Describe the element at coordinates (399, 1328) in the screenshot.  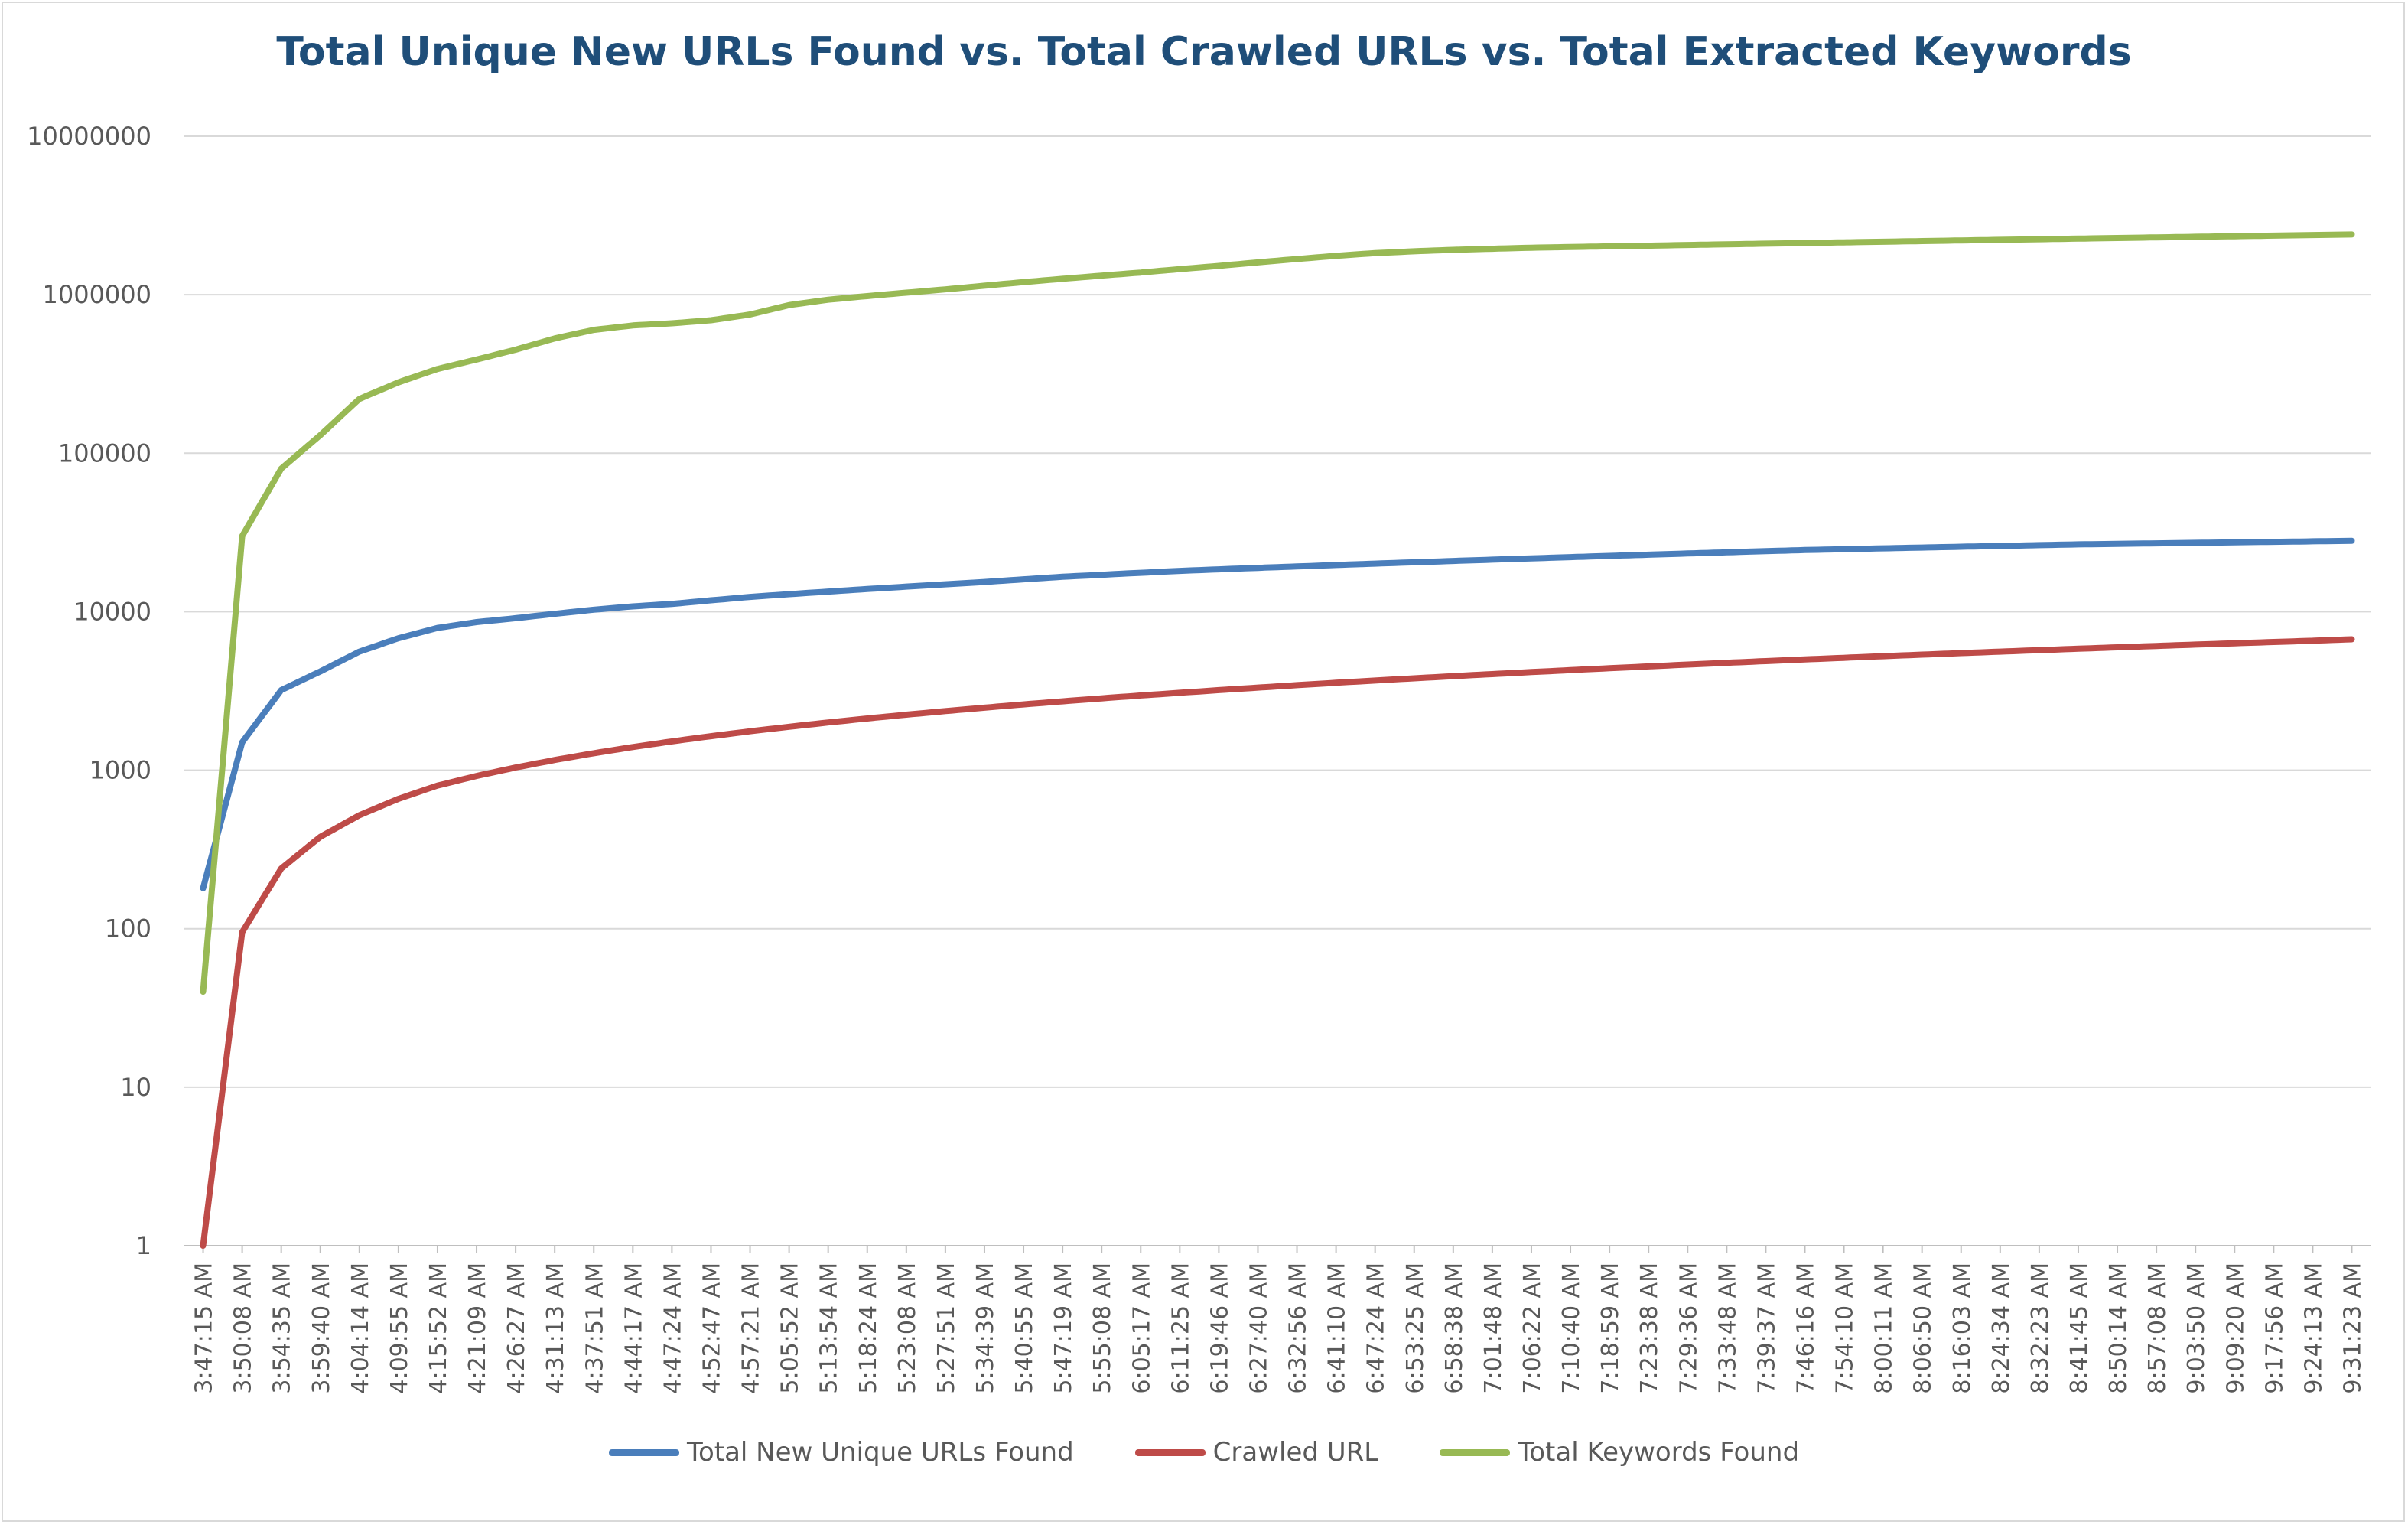
I see `x-tick-label: 4:09:55 AM` at that location.